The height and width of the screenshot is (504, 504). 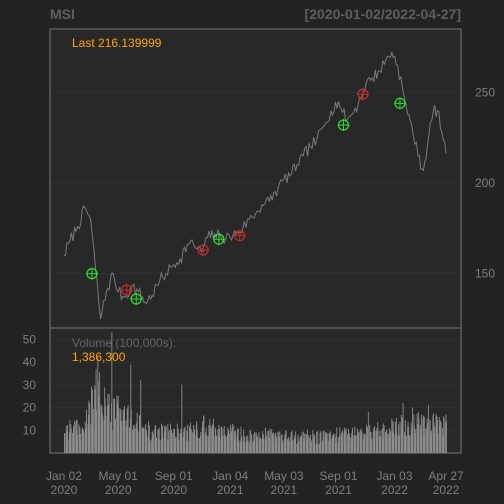 What do you see at coordinates (485, 183) in the screenshot?
I see `price-y-tick-label: 200` at bounding box center [485, 183].